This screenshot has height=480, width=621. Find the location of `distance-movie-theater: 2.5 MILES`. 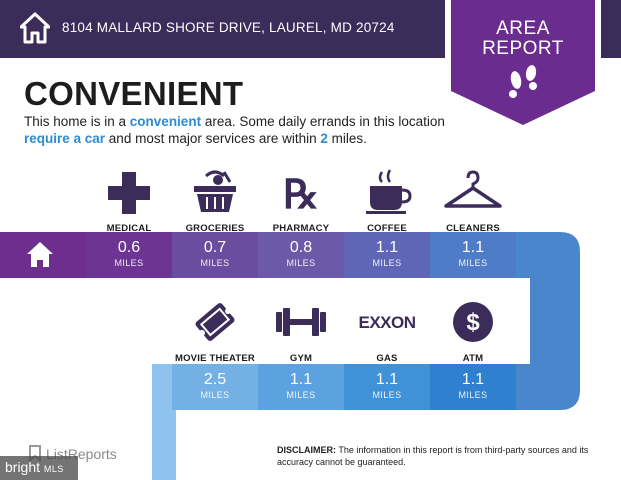

distance-movie-theater: 2.5 MILES is located at coordinates (215, 385).